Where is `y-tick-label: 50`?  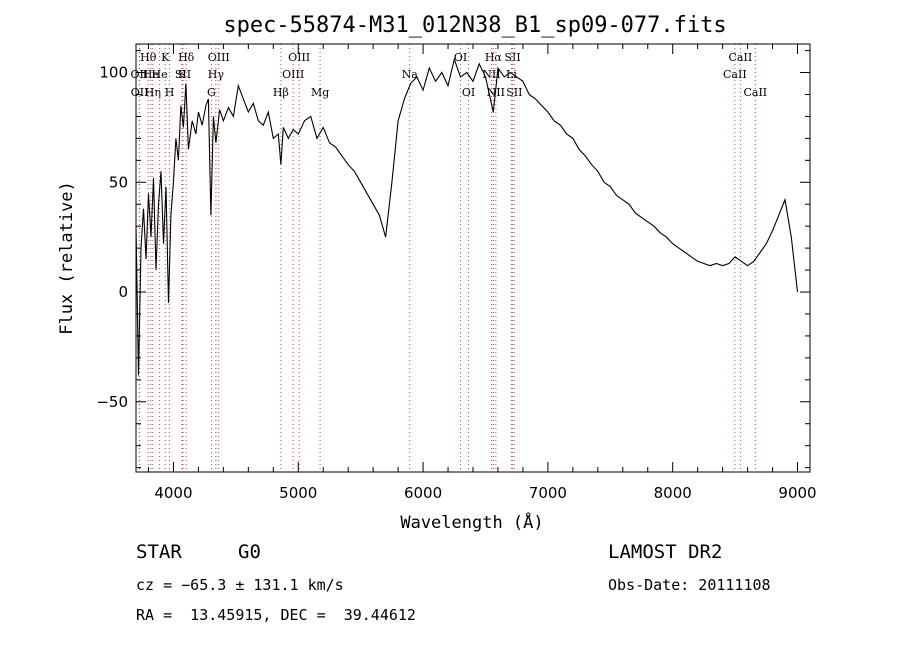
y-tick-label: 50 is located at coordinates (118, 182).